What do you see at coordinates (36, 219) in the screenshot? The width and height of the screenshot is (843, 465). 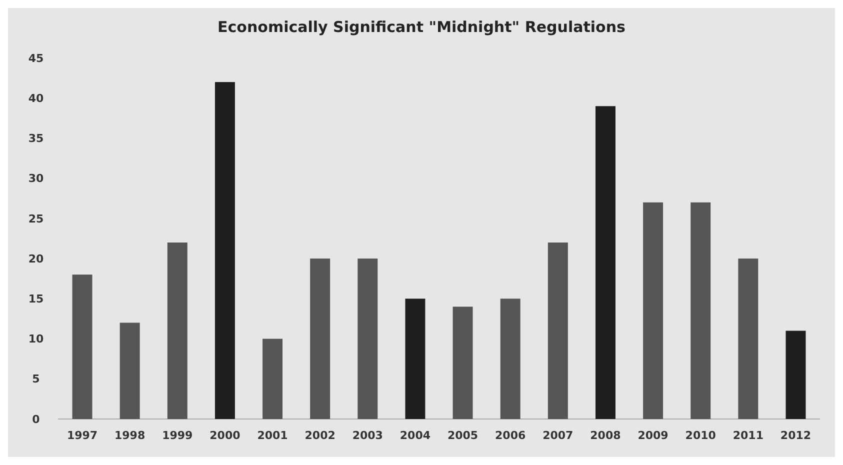 I see `y-tick-label: 25` at bounding box center [36, 219].